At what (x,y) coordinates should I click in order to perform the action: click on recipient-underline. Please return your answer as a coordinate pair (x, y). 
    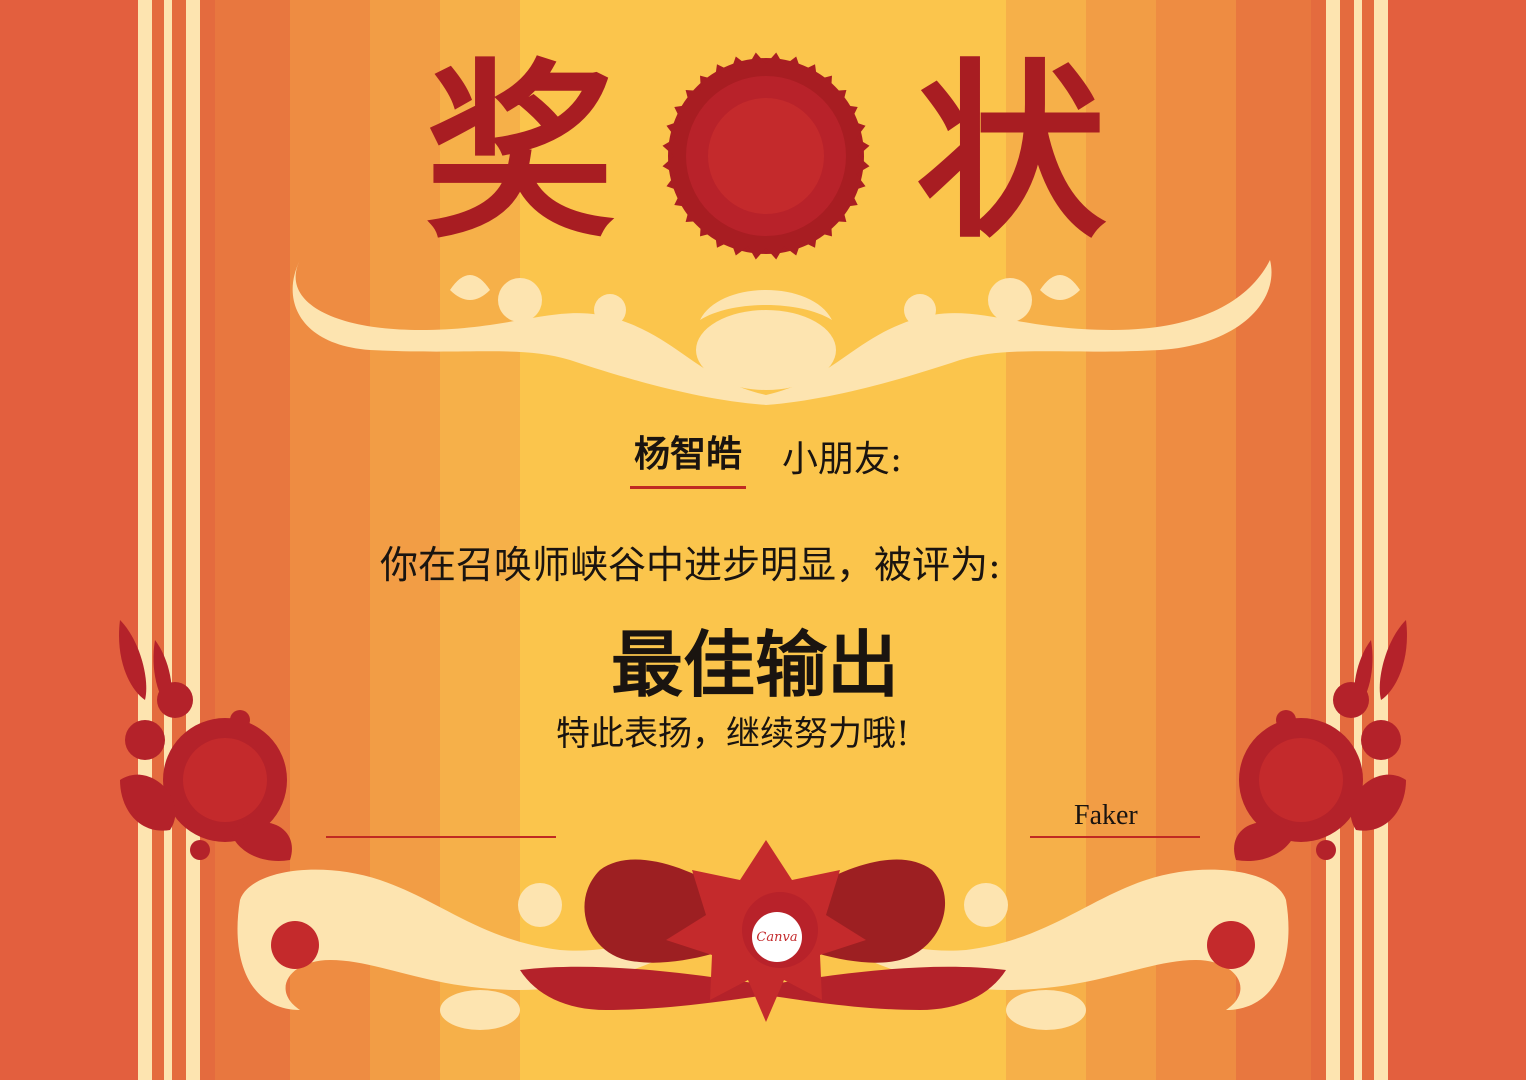
    Looking at the image, I should click on (688, 487).